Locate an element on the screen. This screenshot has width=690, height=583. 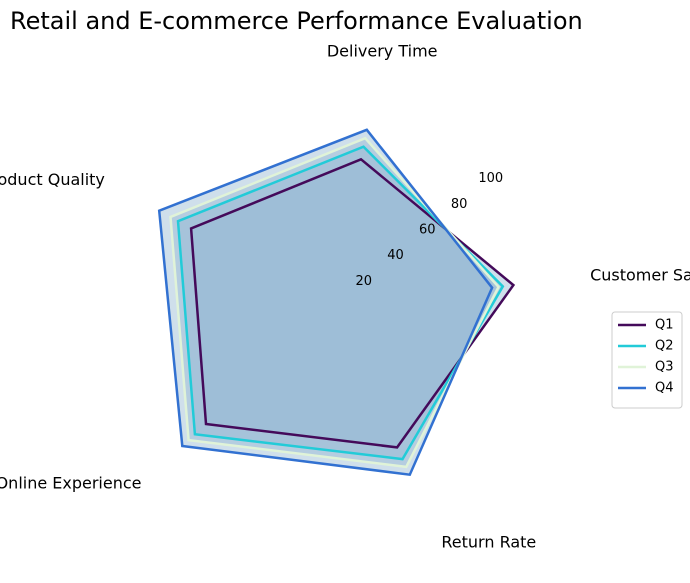
legend-label-q4: Q4 is located at coordinates (664, 388).